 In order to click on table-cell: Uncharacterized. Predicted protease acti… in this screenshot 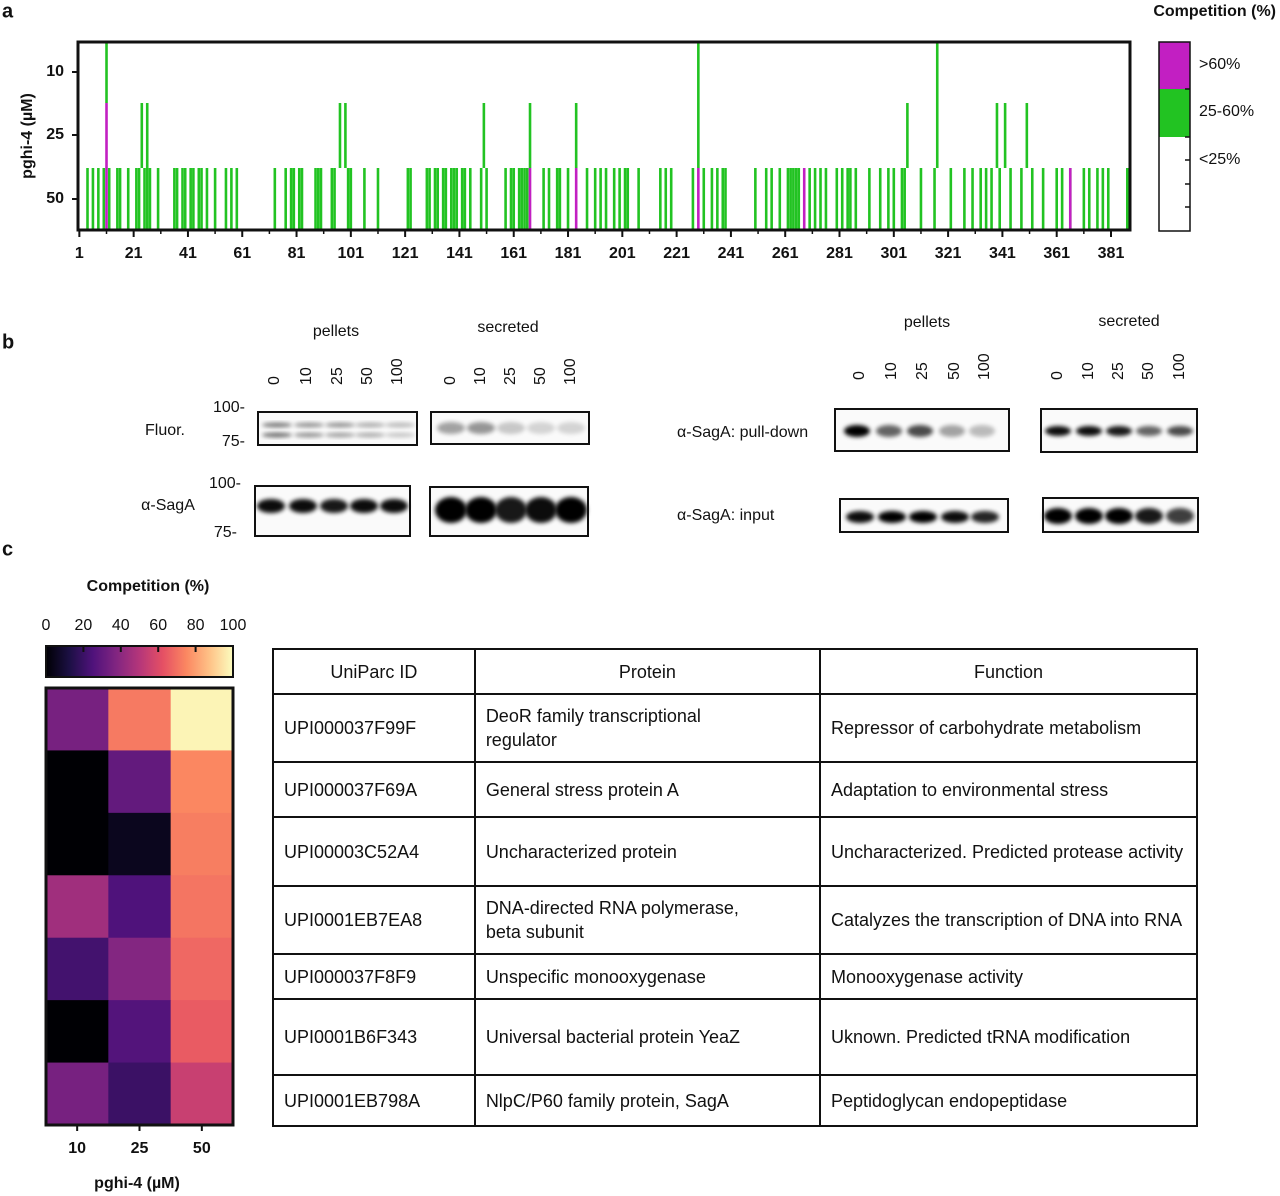, I will do `click(1008, 851)`.